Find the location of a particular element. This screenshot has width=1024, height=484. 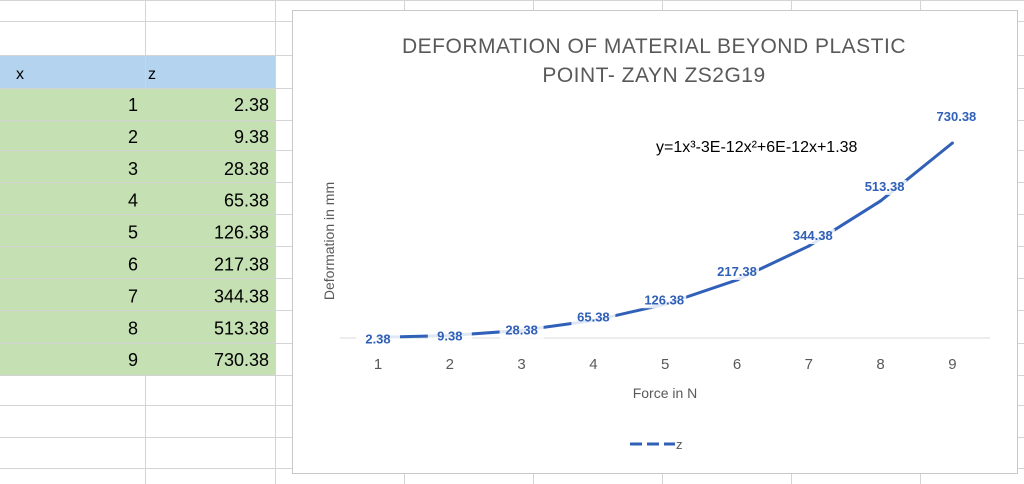

data-label: 28.38 is located at coordinates (521, 329).